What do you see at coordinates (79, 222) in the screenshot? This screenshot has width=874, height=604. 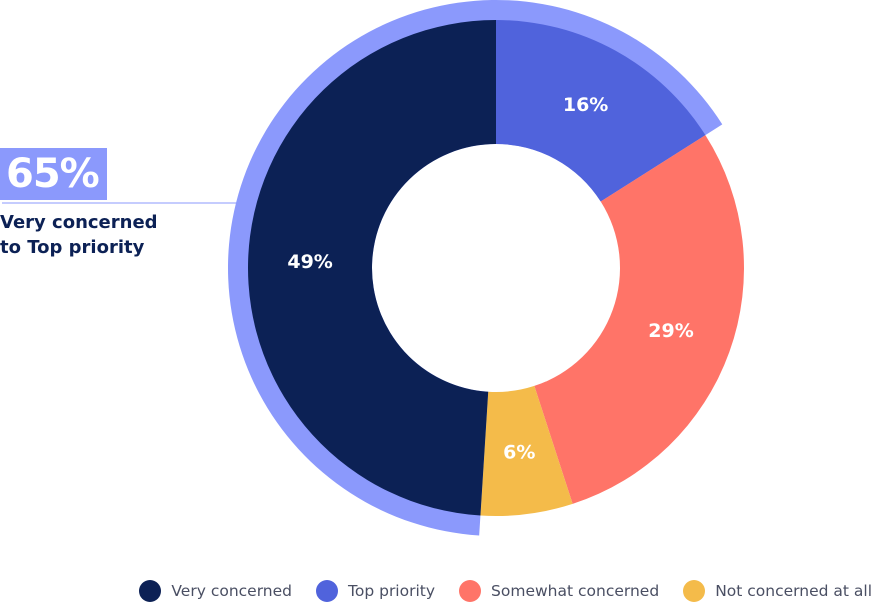 I see `highlight-label-line1: Very concerned` at bounding box center [79, 222].